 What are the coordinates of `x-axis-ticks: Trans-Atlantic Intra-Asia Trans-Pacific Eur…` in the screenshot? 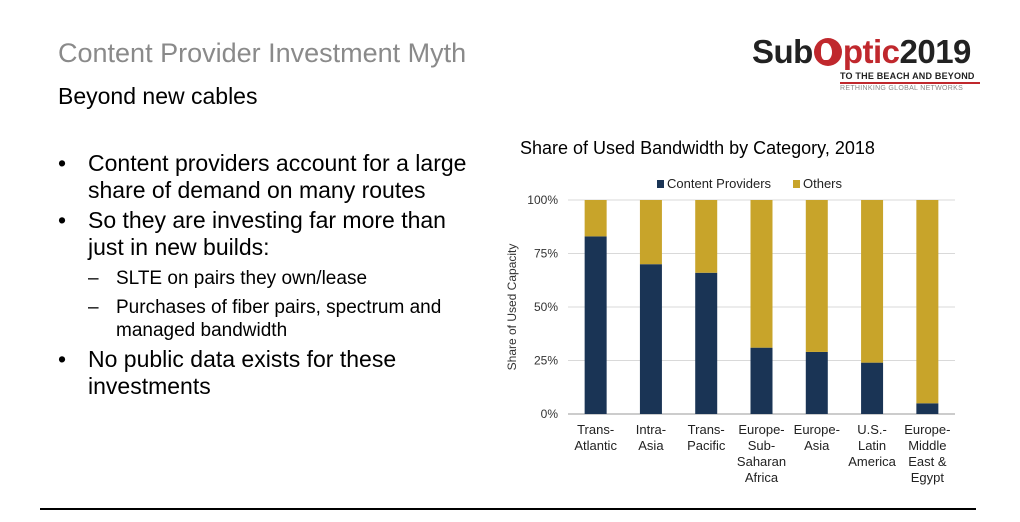 It's located at (762, 453).